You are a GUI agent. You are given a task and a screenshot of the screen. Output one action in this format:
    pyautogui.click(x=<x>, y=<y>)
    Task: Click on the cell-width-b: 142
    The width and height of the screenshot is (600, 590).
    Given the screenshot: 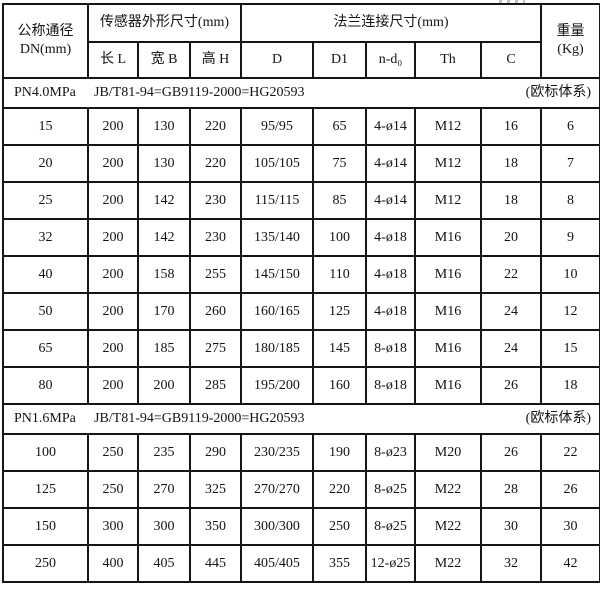 What is the action you would take?
    pyautogui.click(x=164, y=237)
    